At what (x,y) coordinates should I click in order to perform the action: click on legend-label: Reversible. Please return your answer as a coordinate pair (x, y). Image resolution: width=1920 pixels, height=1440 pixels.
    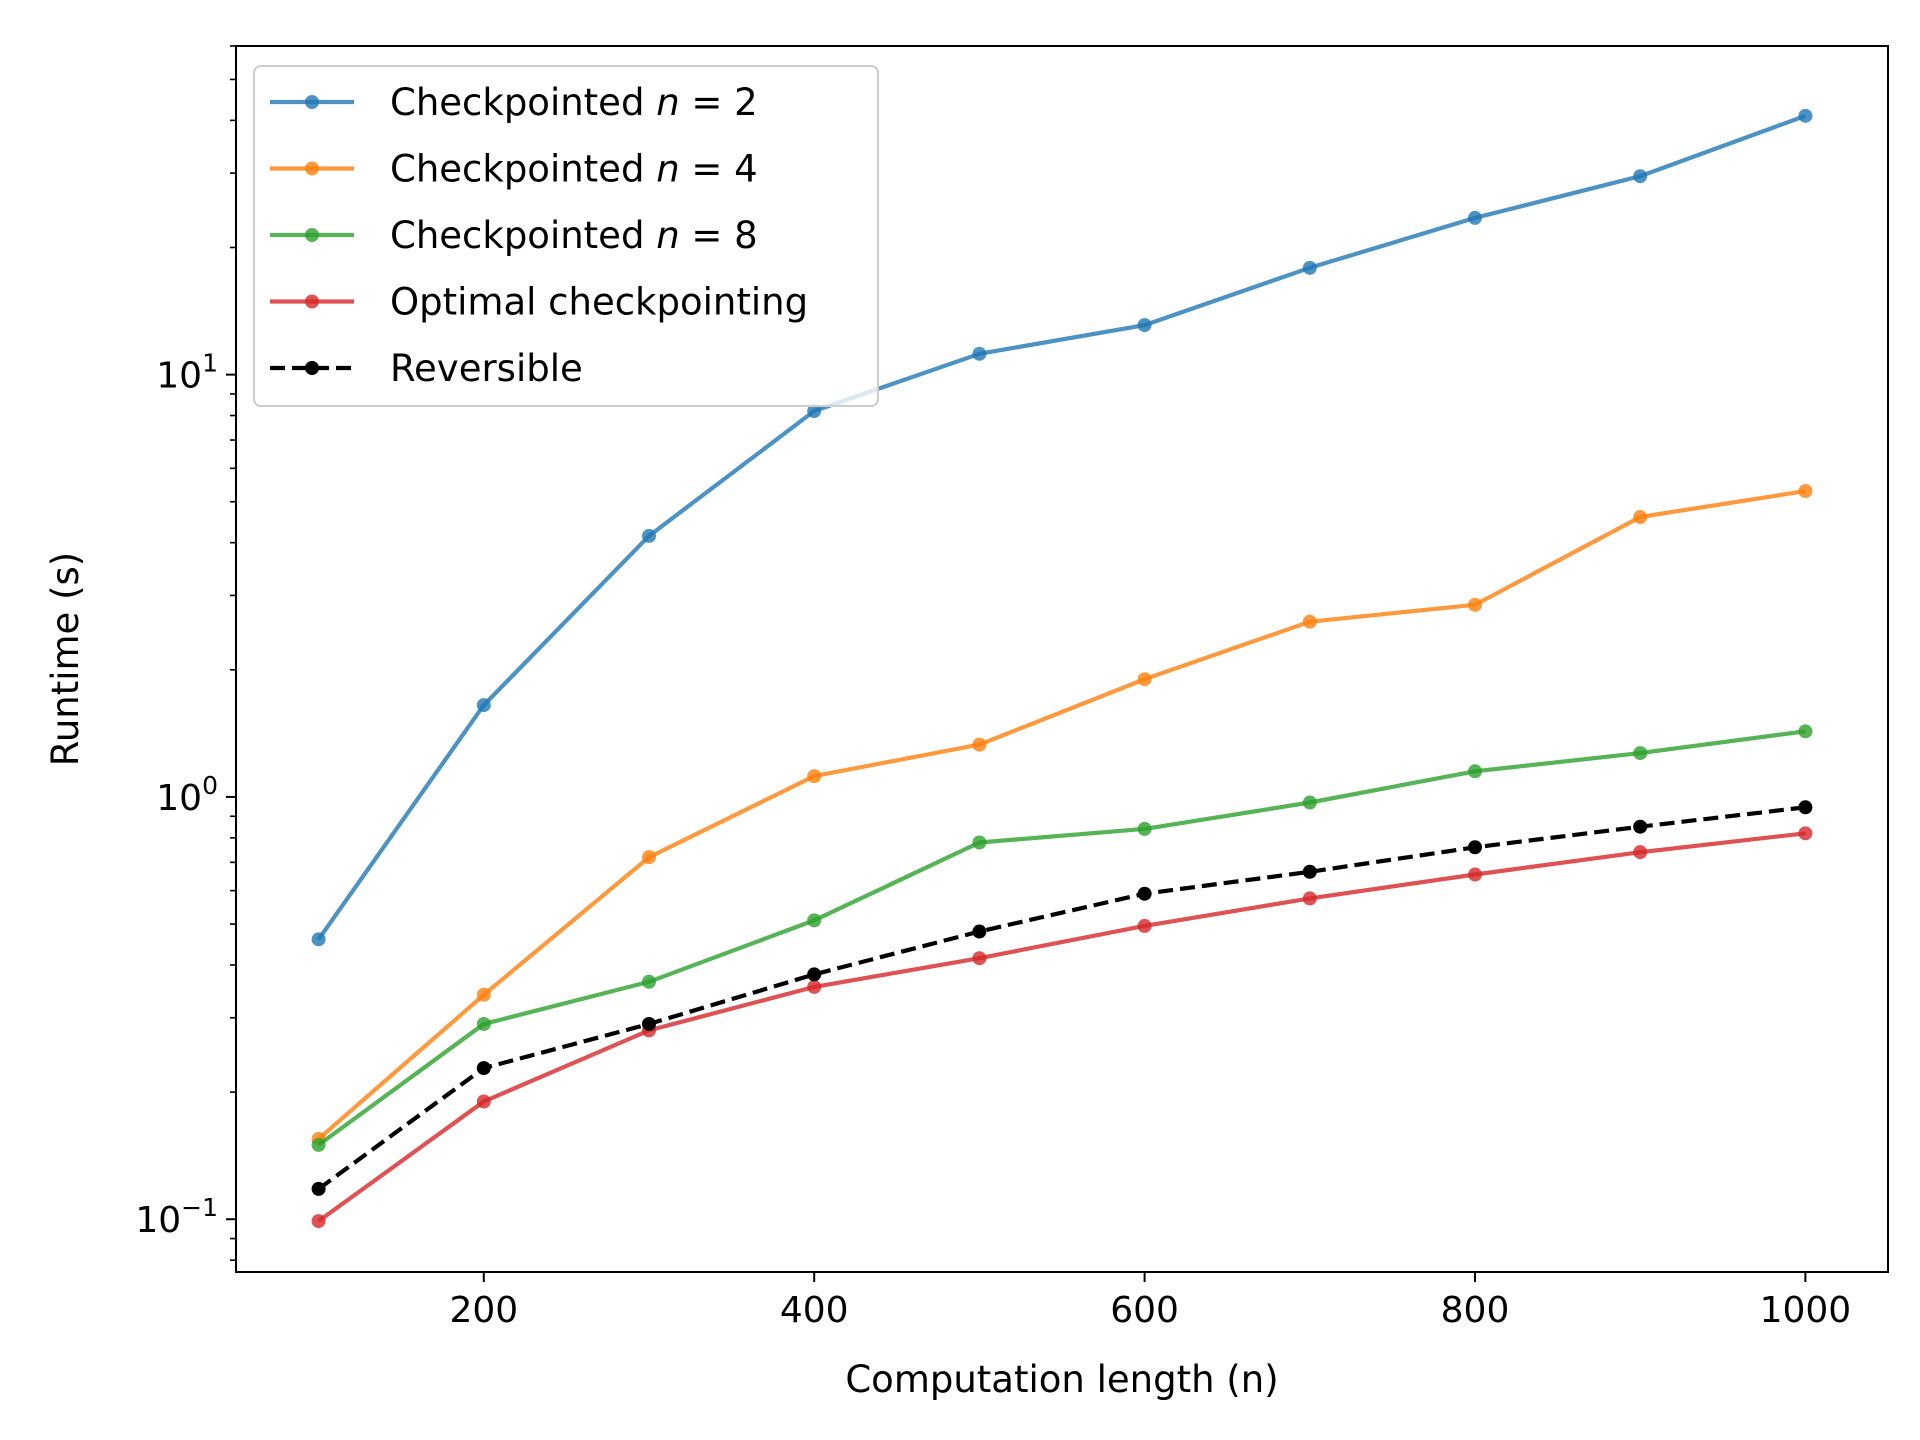
    Looking at the image, I should click on (486, 368).